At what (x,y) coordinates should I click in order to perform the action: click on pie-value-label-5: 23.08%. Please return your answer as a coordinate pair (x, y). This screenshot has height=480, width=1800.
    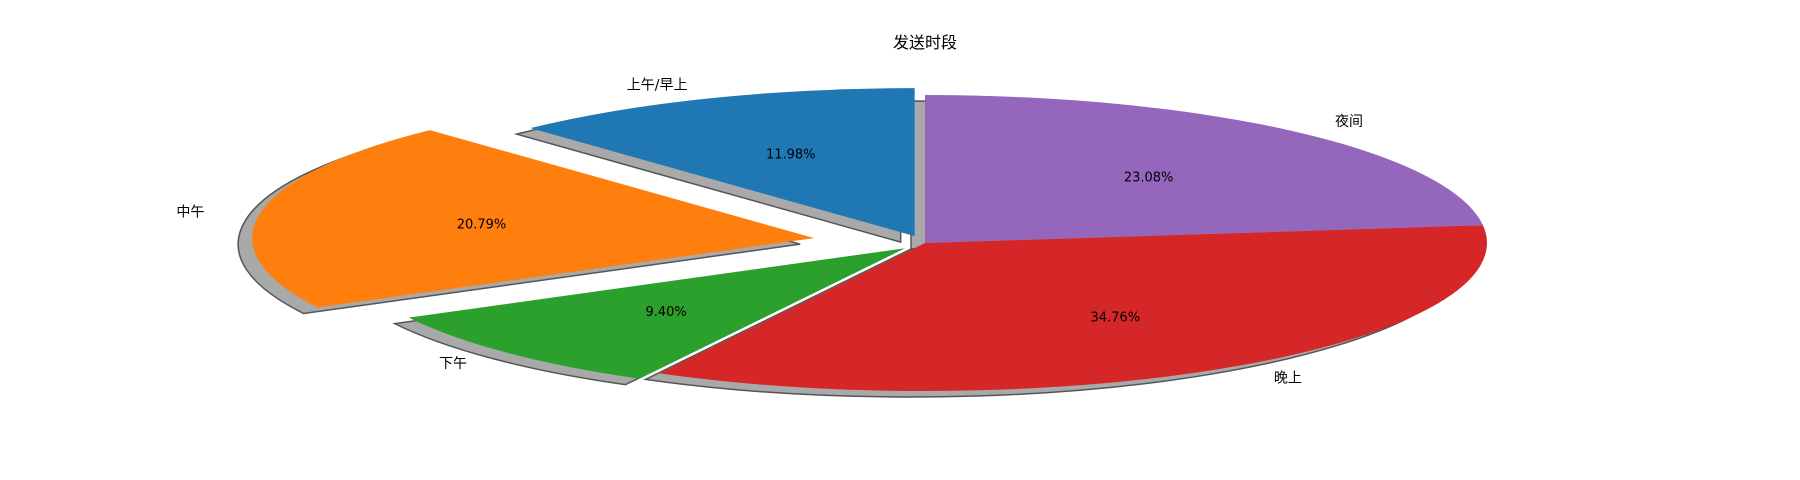
    Looking at the image, I should click on (1149, 178).